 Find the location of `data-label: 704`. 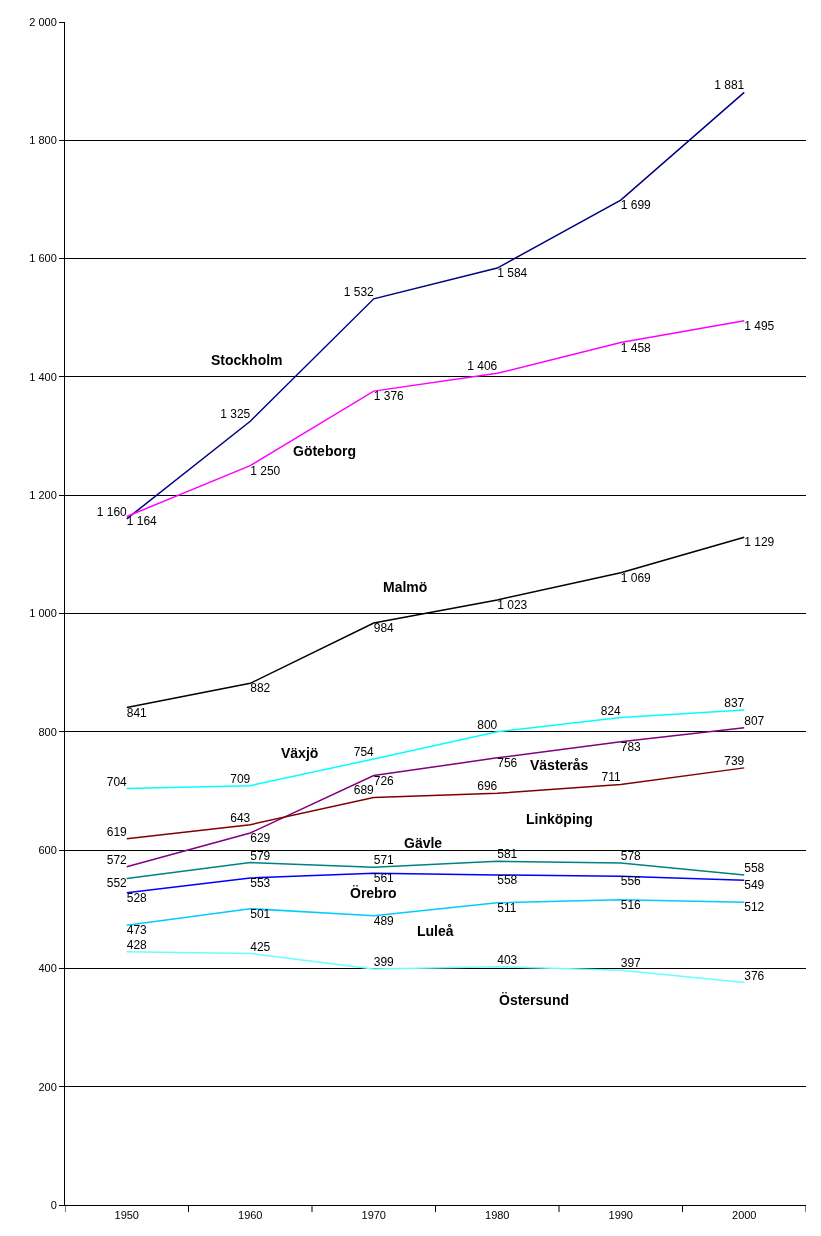

data-label: 704 is located at coordinates (117, 781).